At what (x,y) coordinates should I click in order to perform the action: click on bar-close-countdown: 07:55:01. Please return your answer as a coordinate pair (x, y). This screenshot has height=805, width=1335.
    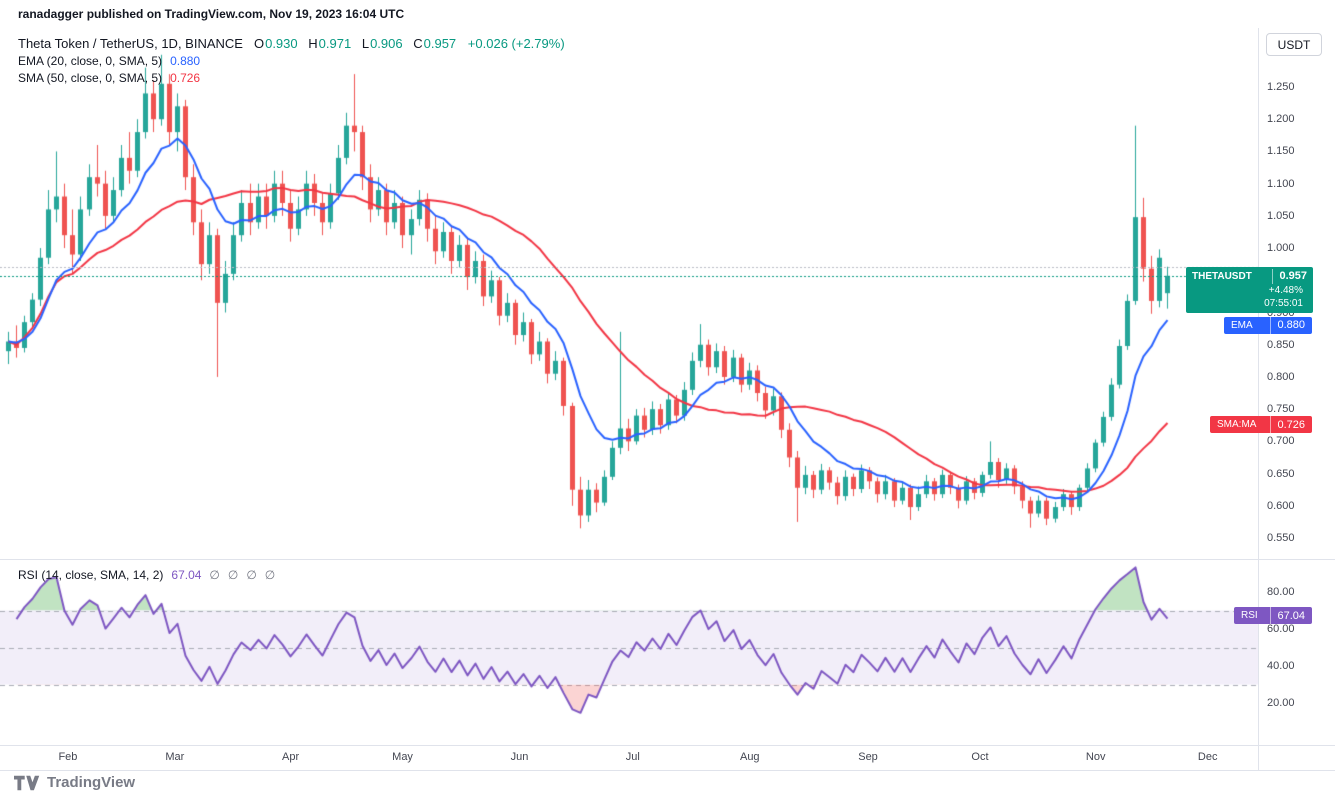
    Looking at the image, I should click on (1283, 303).